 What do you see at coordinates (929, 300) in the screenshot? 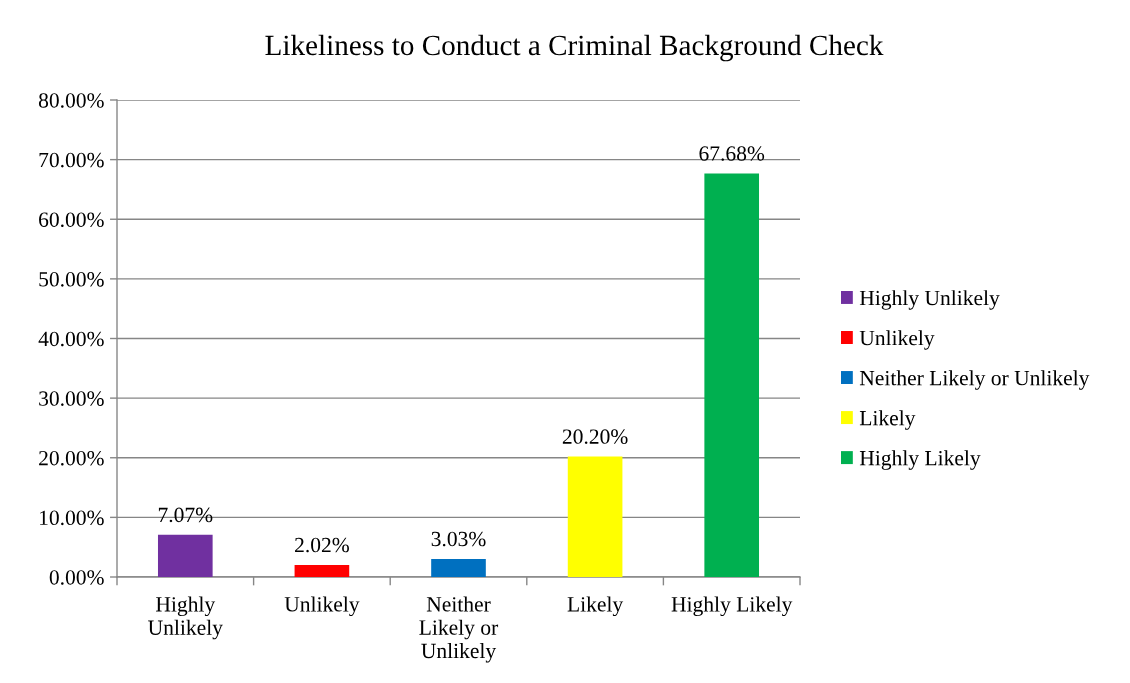
I see `legend-label: Highly Unlikely` at bounding box center [929, 300].